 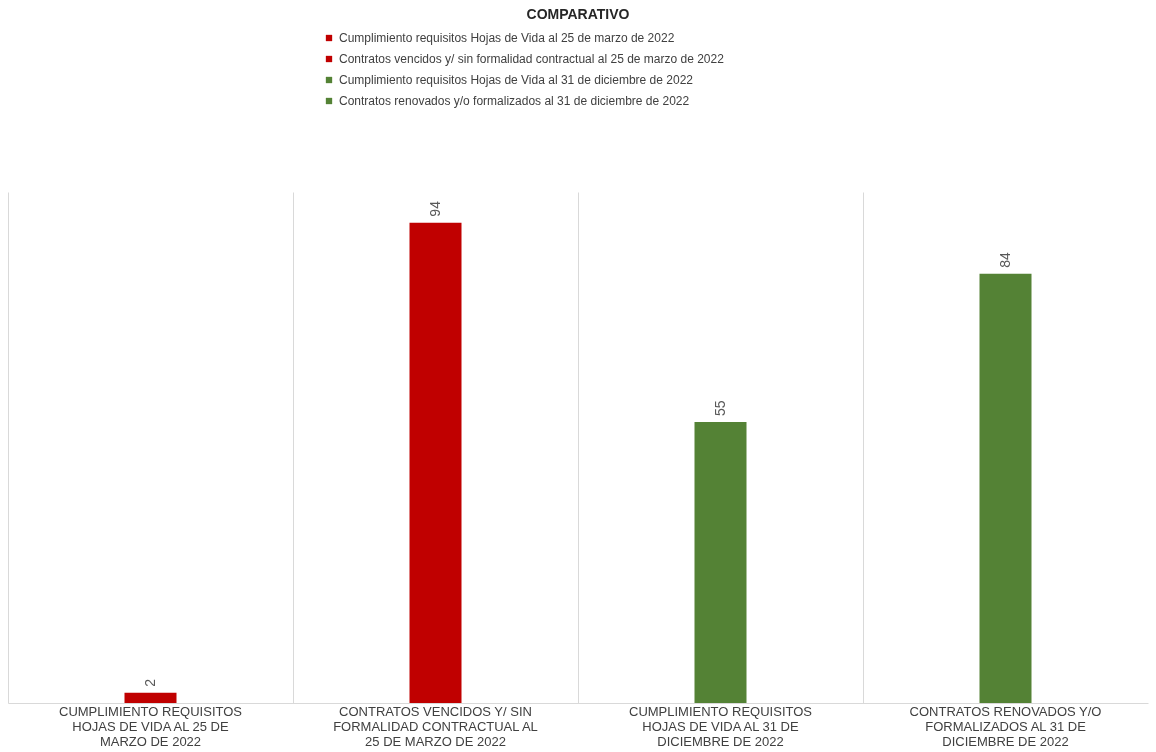 I want to click on x-tick-label: CUMPLIMIENTO REQUISITOS HOJAS DE VIDA AL 25 DE MARZO DE 2022, so click(x=151, y=726).